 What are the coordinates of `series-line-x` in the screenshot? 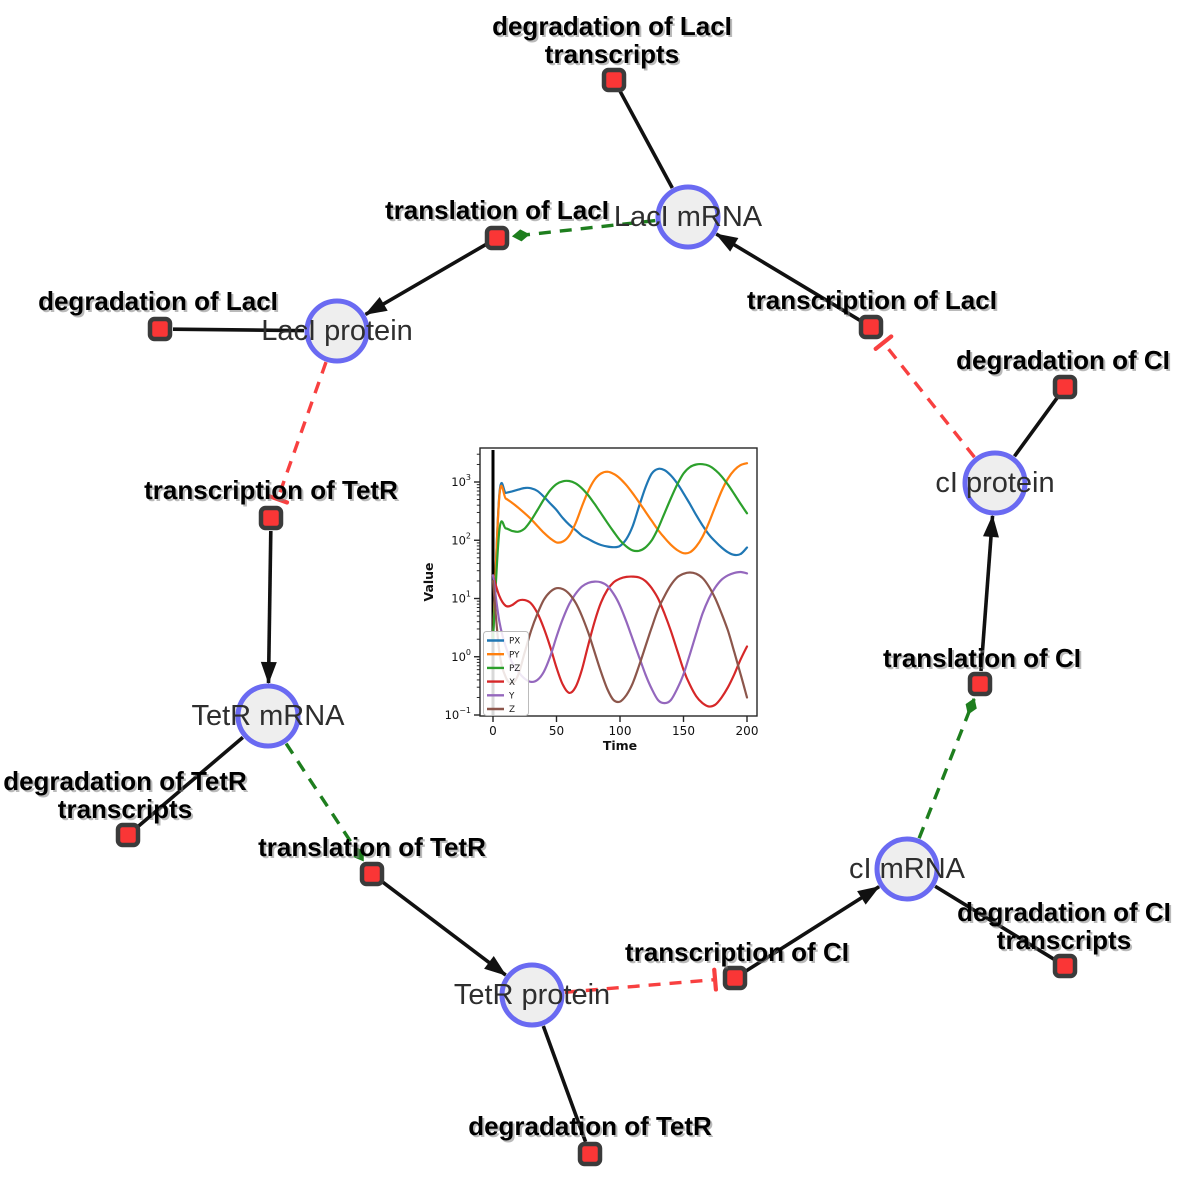 It's located at (620, 641).